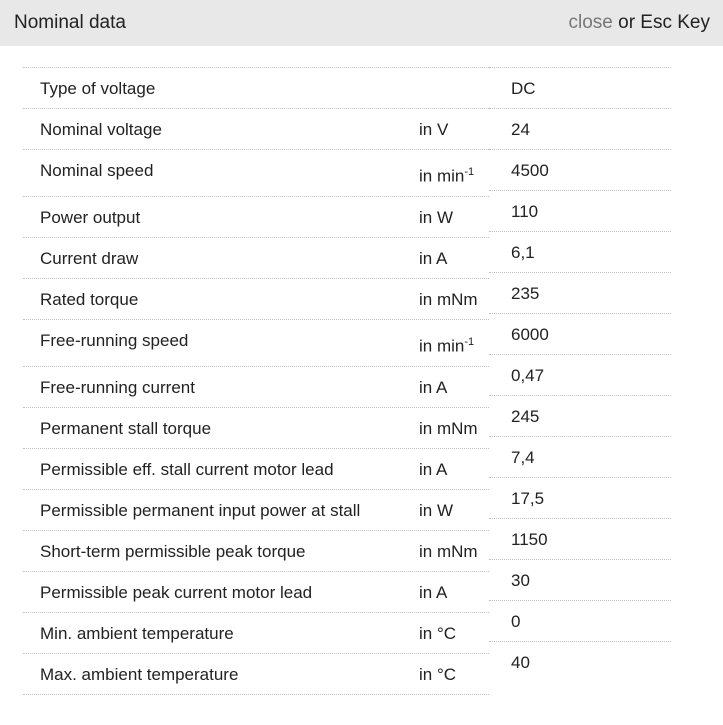  What do you see at coordinates (580, 252) in the screenshot?
I see `value-cell: 6,1` at bounding box center [580, 252].